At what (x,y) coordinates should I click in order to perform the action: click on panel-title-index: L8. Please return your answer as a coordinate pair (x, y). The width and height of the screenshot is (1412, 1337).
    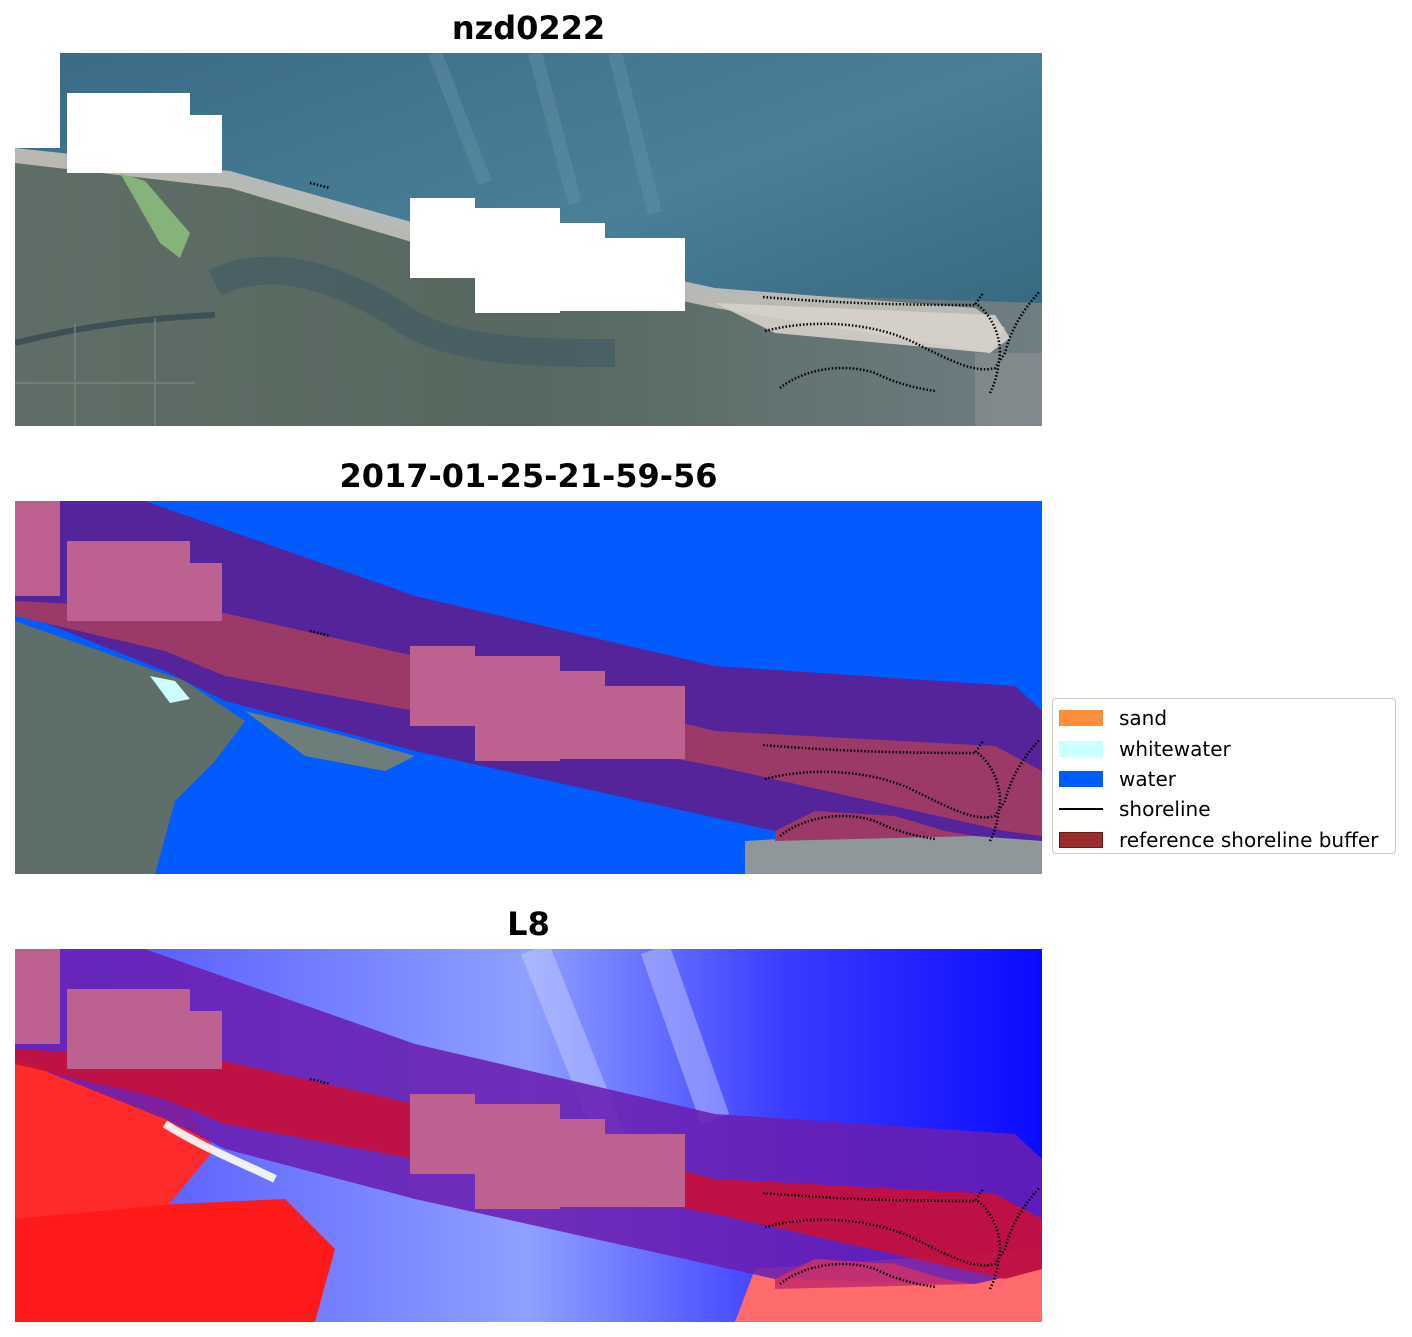
    Looking at the image, I should click on (528, 924).